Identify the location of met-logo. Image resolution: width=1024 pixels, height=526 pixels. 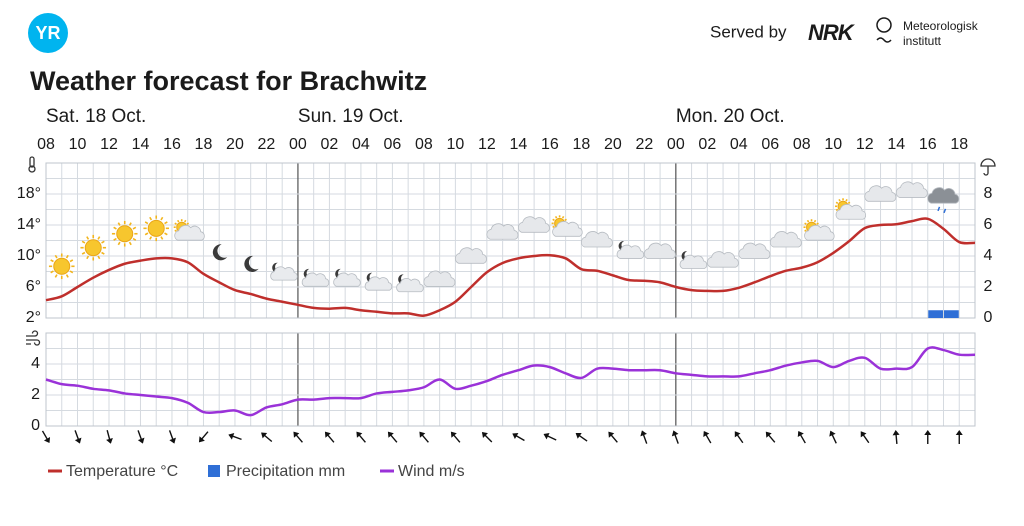
(884, 25).